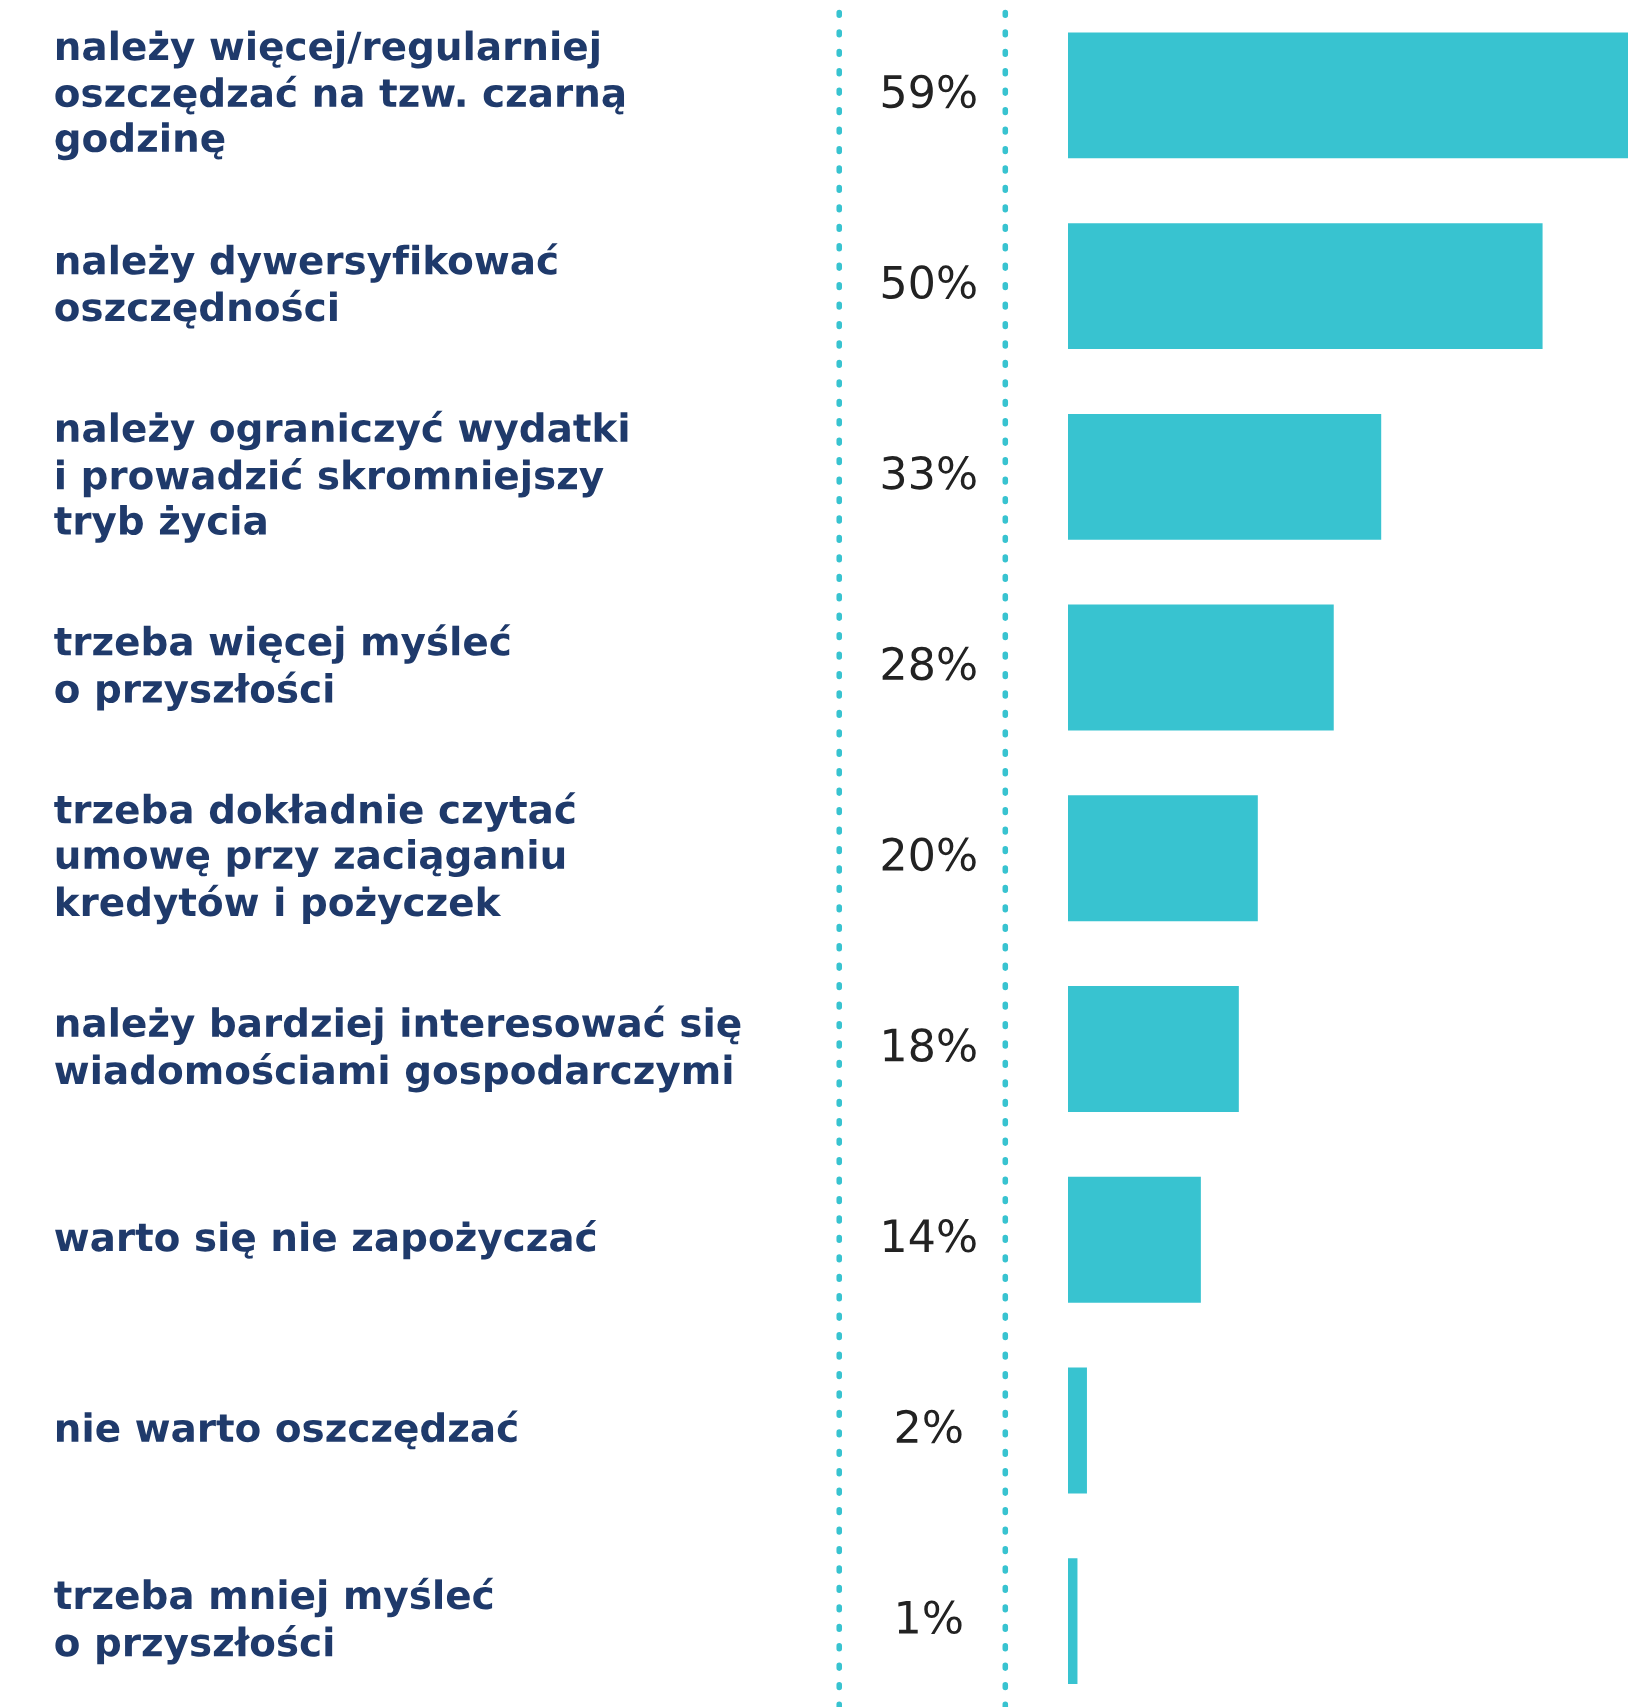  I want to click on y-tick-label: należy więcej/regularniej oszczędzać na tzw. czarną godzinę, so click(340, 95).